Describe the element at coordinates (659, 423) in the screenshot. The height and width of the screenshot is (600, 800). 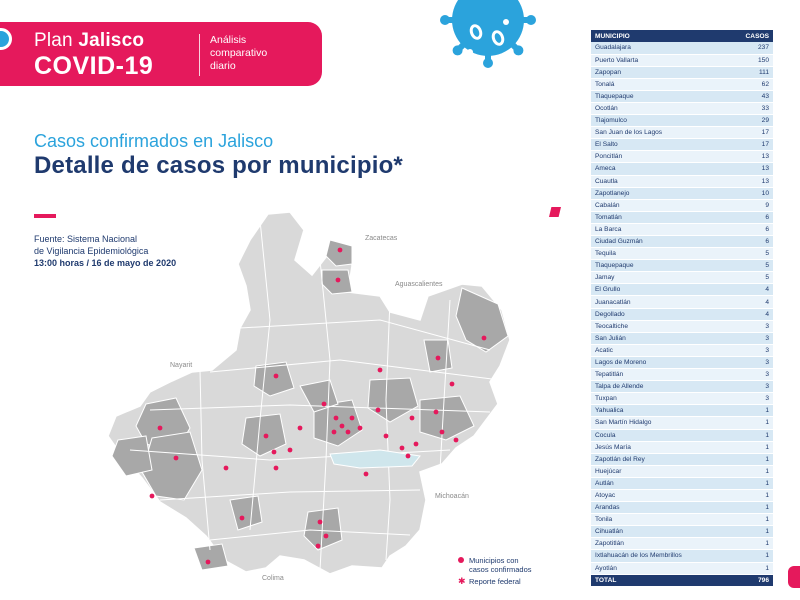
I see `municipio-cell: San Martín Hidalgo` at that location.